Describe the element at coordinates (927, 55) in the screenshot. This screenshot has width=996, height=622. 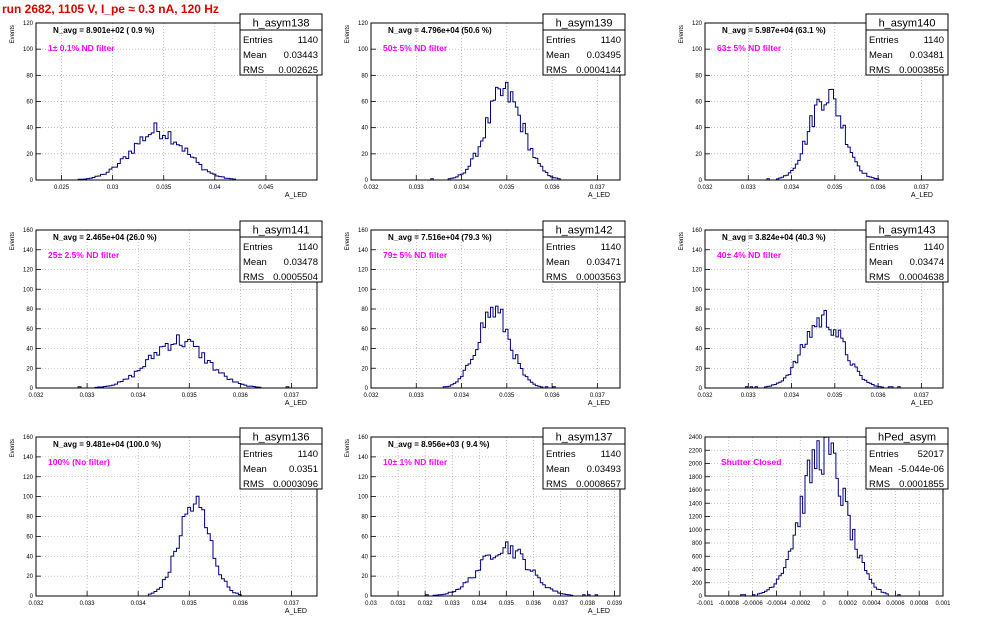
I see `stats-value: 0.03481` at that location.